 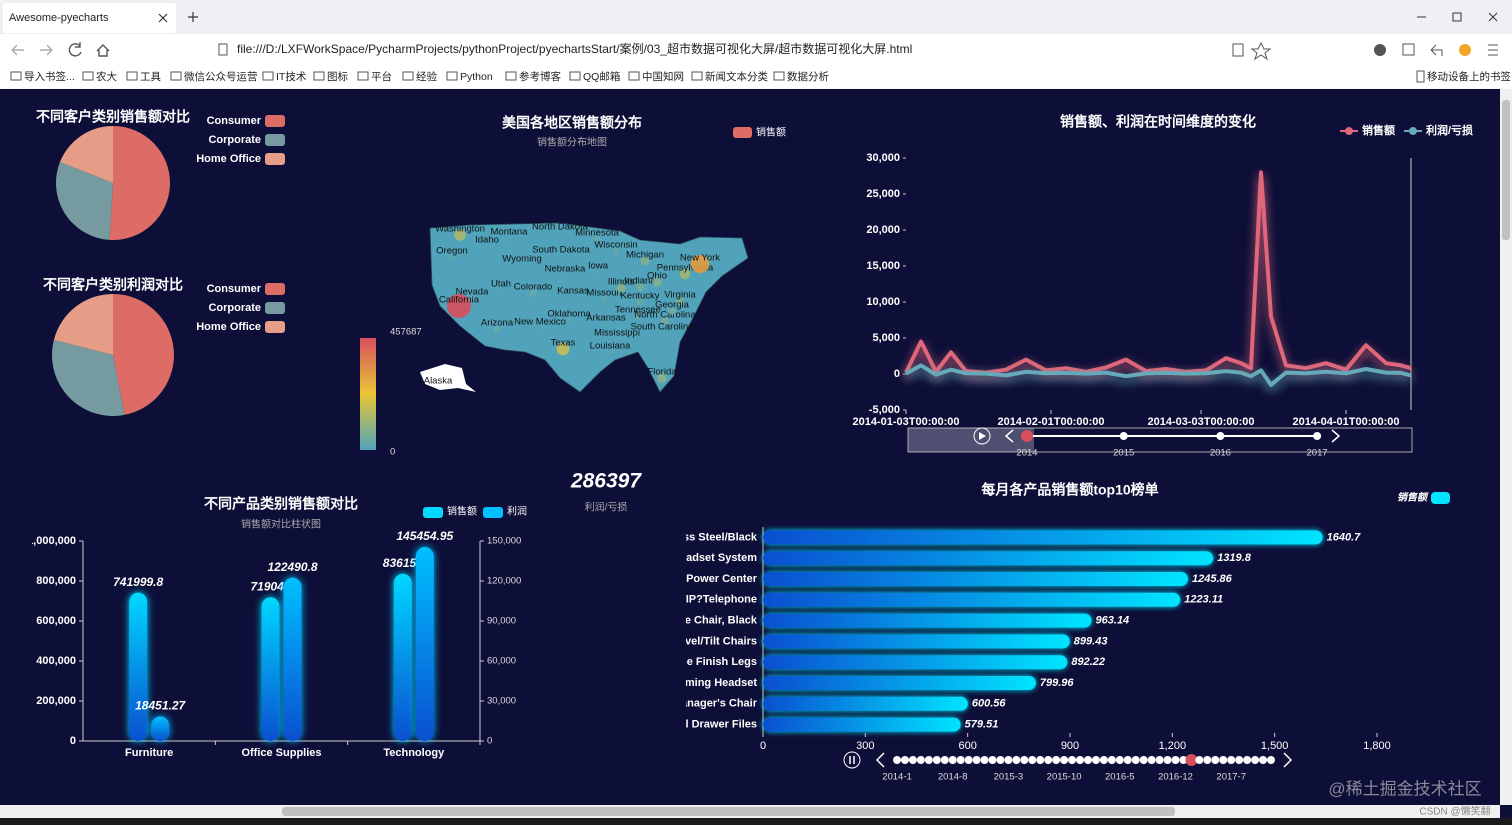 I want to click on bookmark: 图标, so click(x=337, y=77).